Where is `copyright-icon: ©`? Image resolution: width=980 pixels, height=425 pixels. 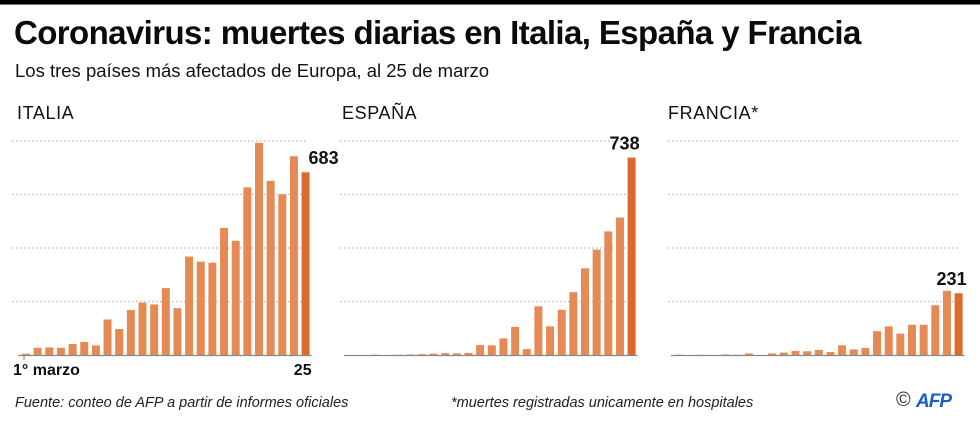 copyright-icon: © is located at coordinates (903, 400).